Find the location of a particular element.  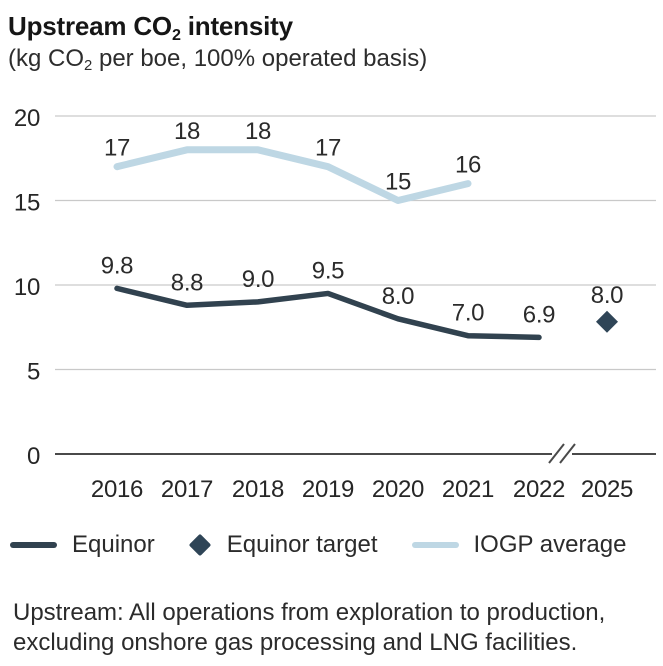

legend-label-iogp-average: IOGP average is located at coordinates (550, 544).